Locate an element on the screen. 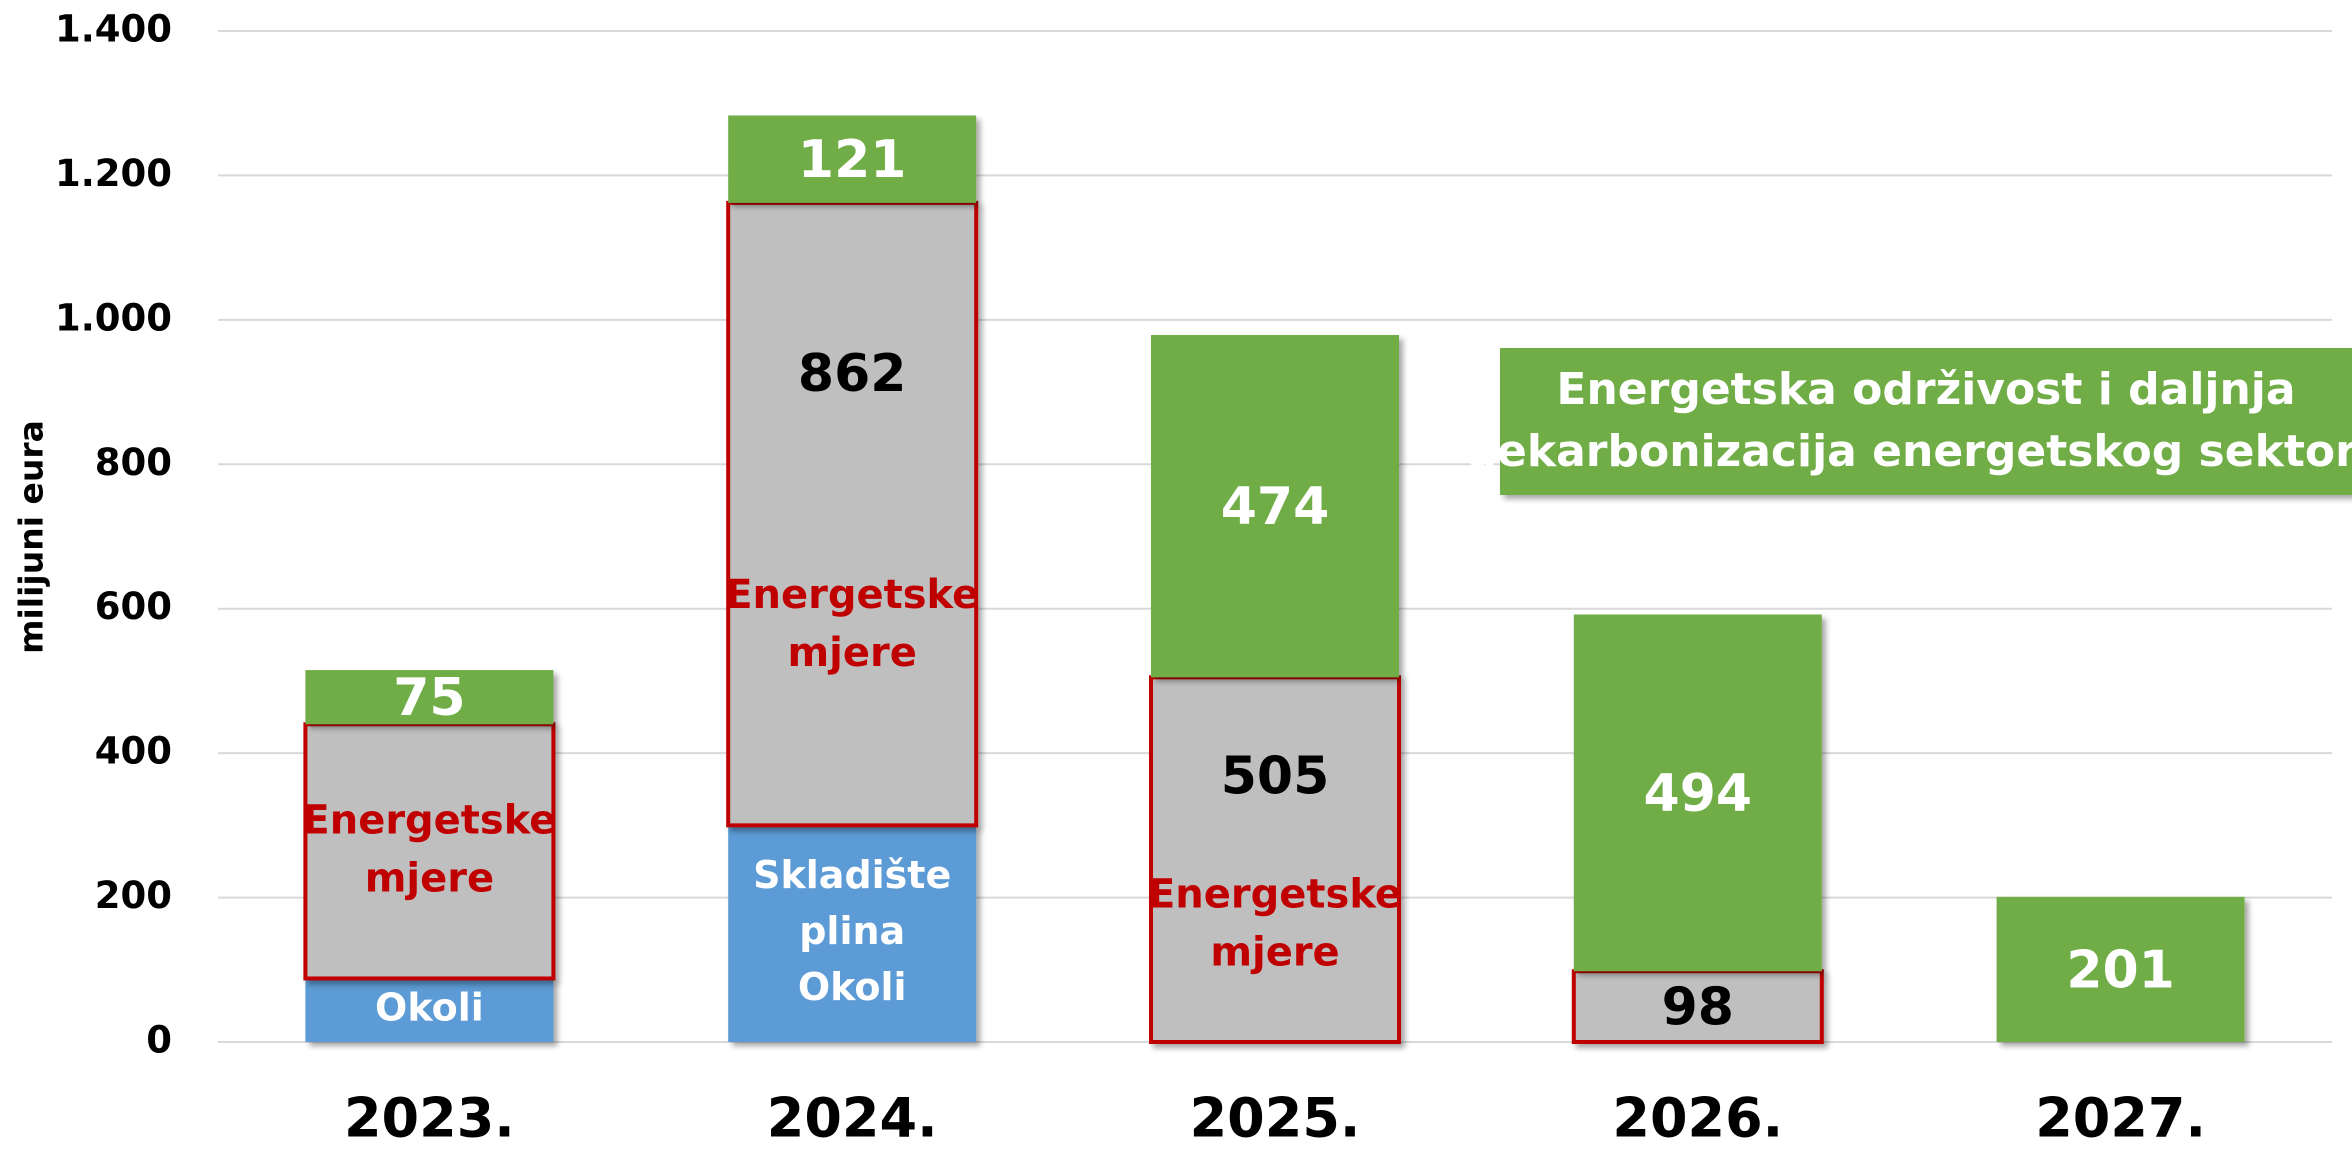 This screenshot has width=2352, height=1149. data-label: 474 is located at coordinates (1275, 507).